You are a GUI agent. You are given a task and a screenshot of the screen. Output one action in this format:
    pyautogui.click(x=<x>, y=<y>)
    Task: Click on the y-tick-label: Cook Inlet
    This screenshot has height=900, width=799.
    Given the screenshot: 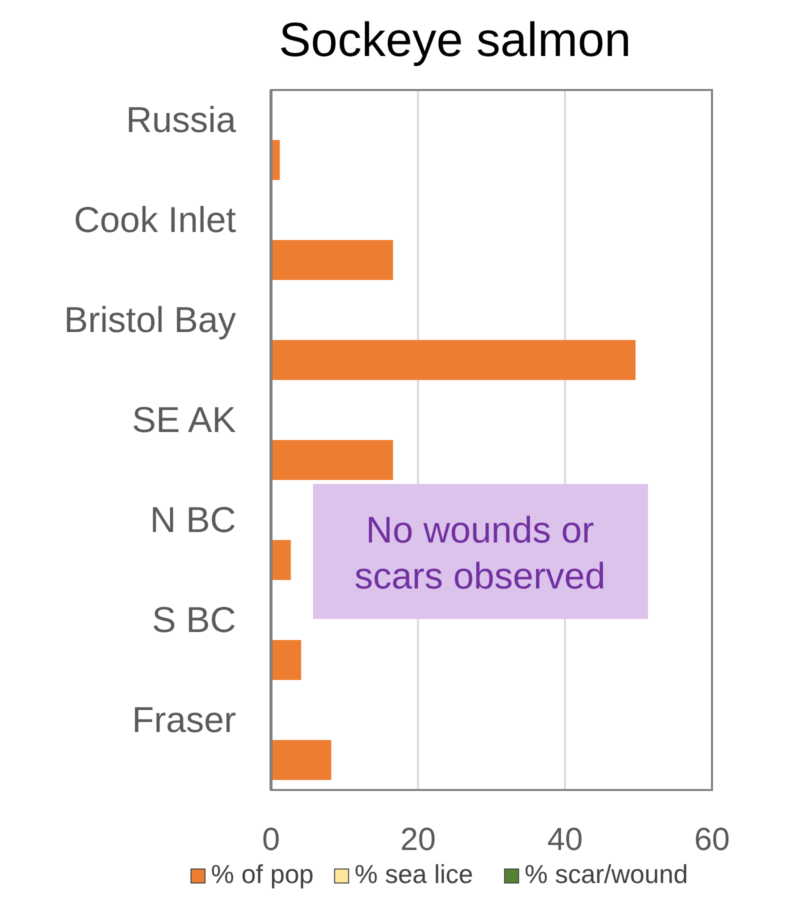 What is the action you would take?
    pyautogui.click(x=155, y=219)
    